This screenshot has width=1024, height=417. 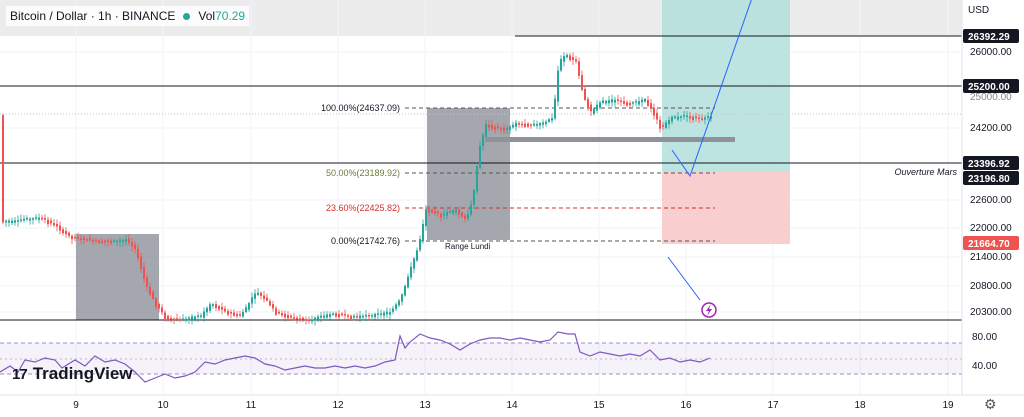 I want to click on time-label-10: 10, so click(x=163, y=405).